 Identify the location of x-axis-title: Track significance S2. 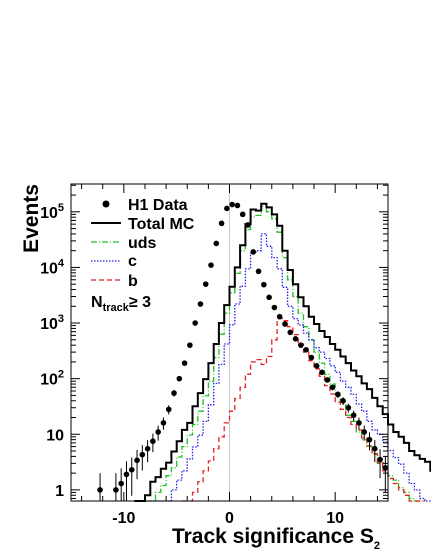
(276, 538).